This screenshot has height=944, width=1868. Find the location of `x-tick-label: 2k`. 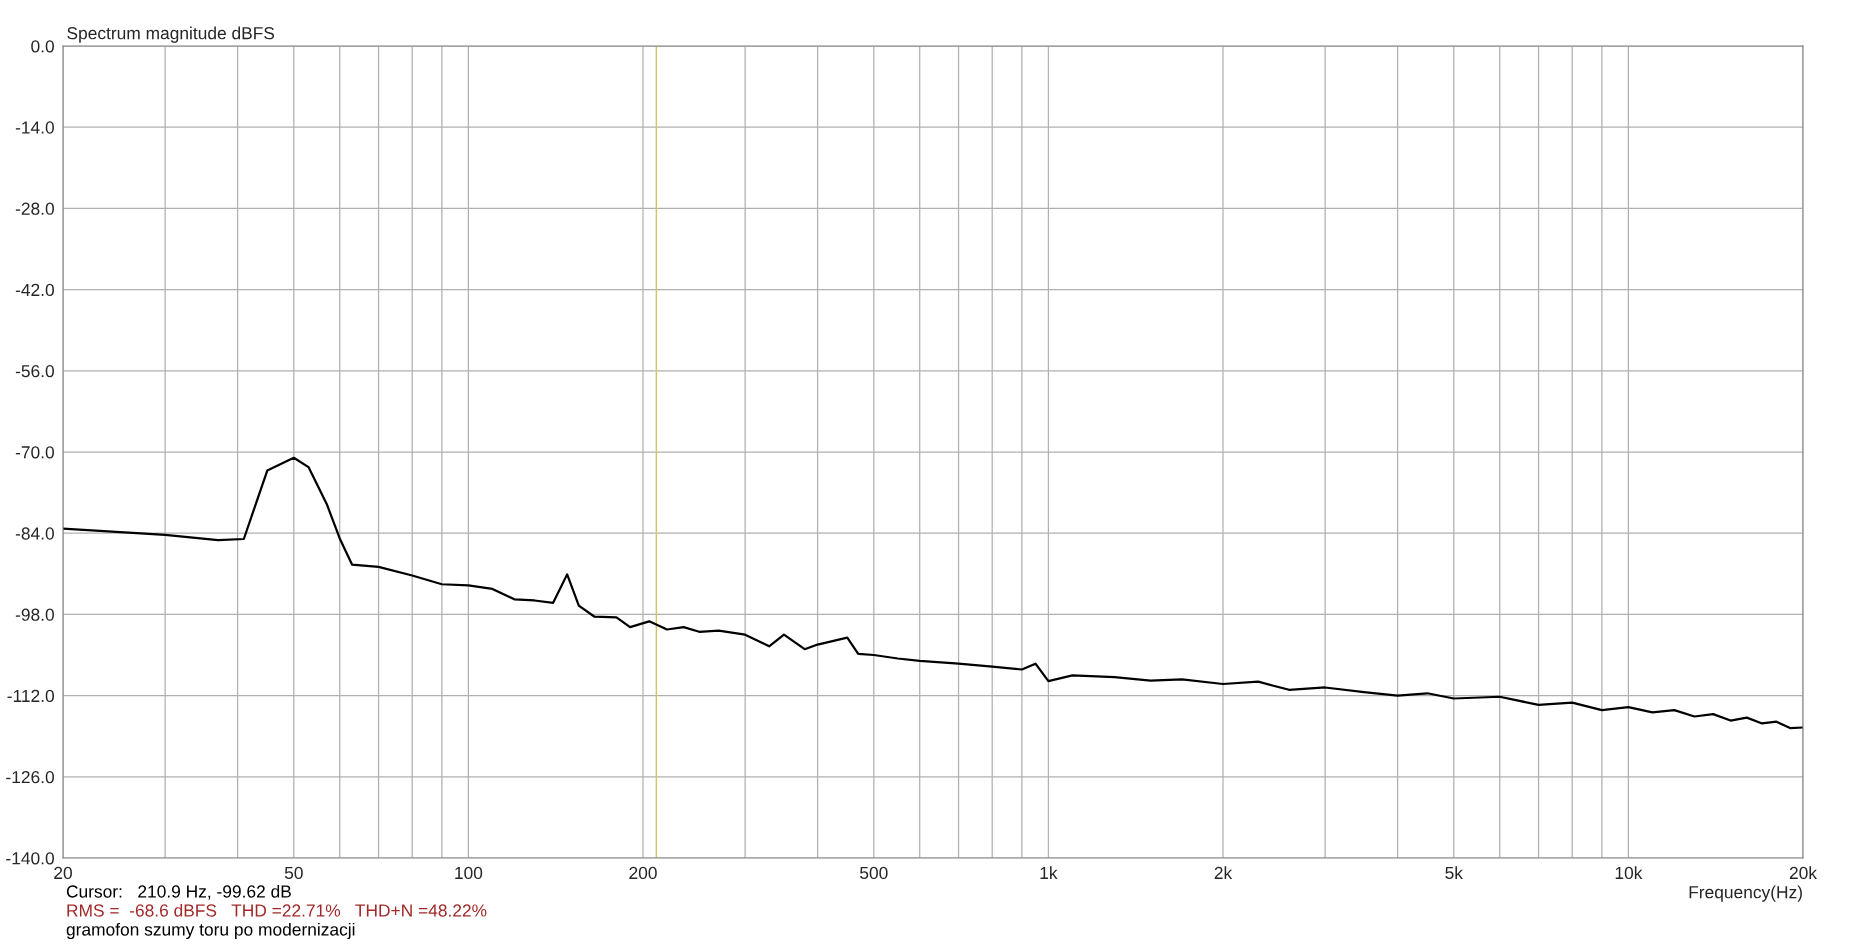

x-tick-label: 2k is located at coordinates (1223, 872).